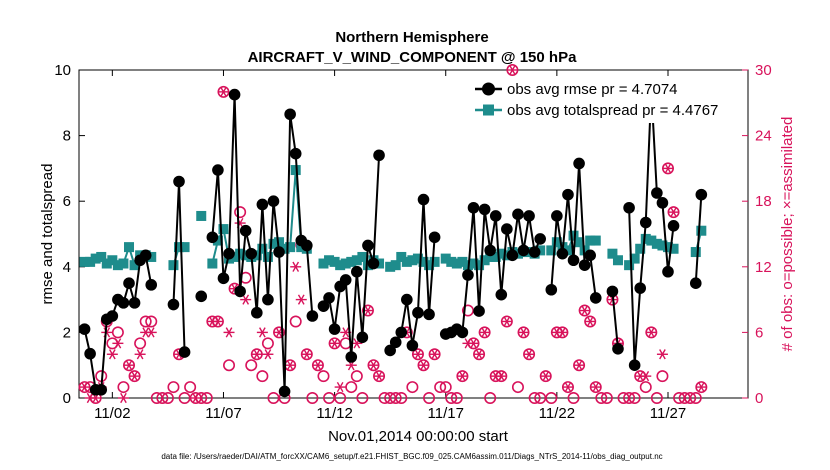  Describe the element at coordinates (223, 413) in the screenshot. I see `x-tick-label: 11/07` at that location.